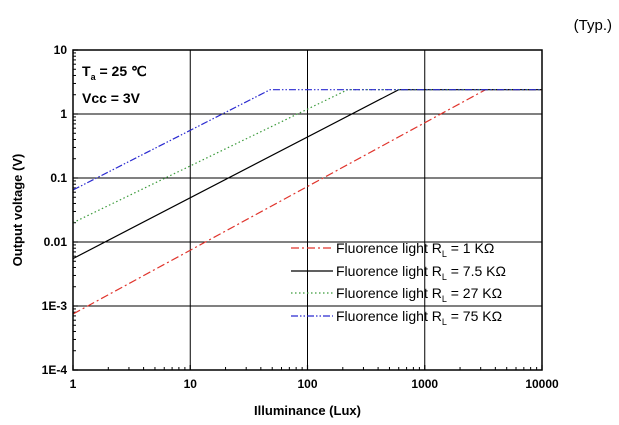  Describe the element at coordinates (55, 370) in the screenshot. I see `y-tick-label: 1E-4` at that location.